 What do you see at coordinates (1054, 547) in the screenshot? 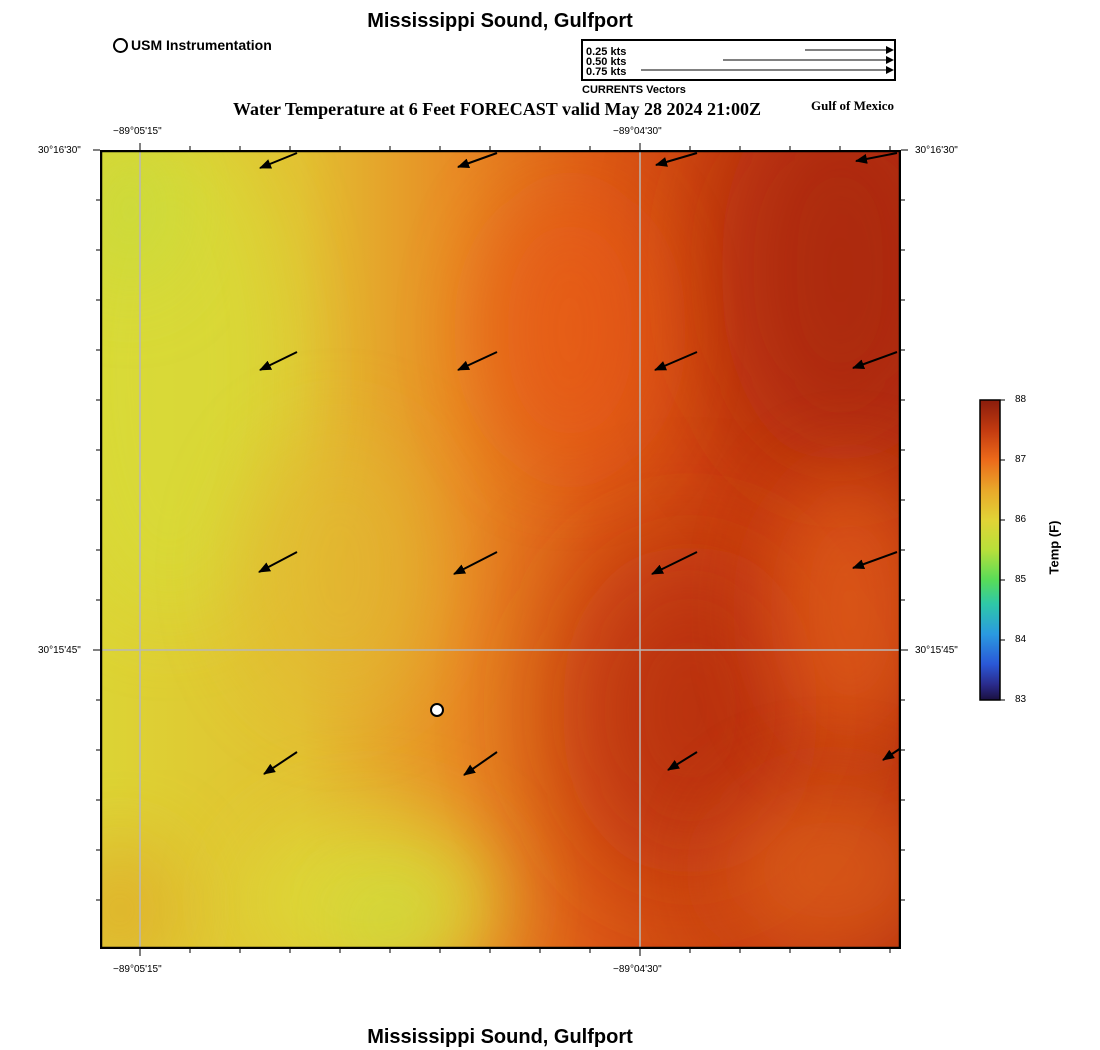
I see `colorbar-title: Temp (F)` at bounding box center [1054, 547].